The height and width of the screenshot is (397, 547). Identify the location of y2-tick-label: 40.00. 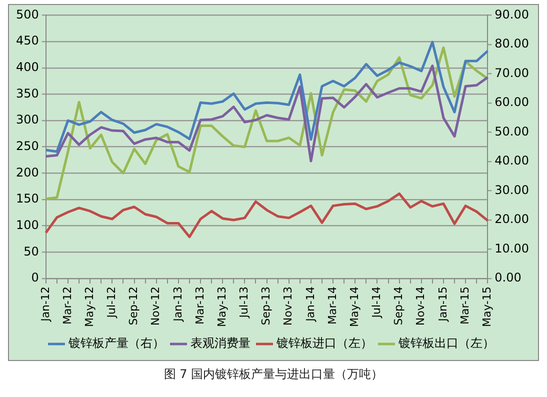
(512, 161).